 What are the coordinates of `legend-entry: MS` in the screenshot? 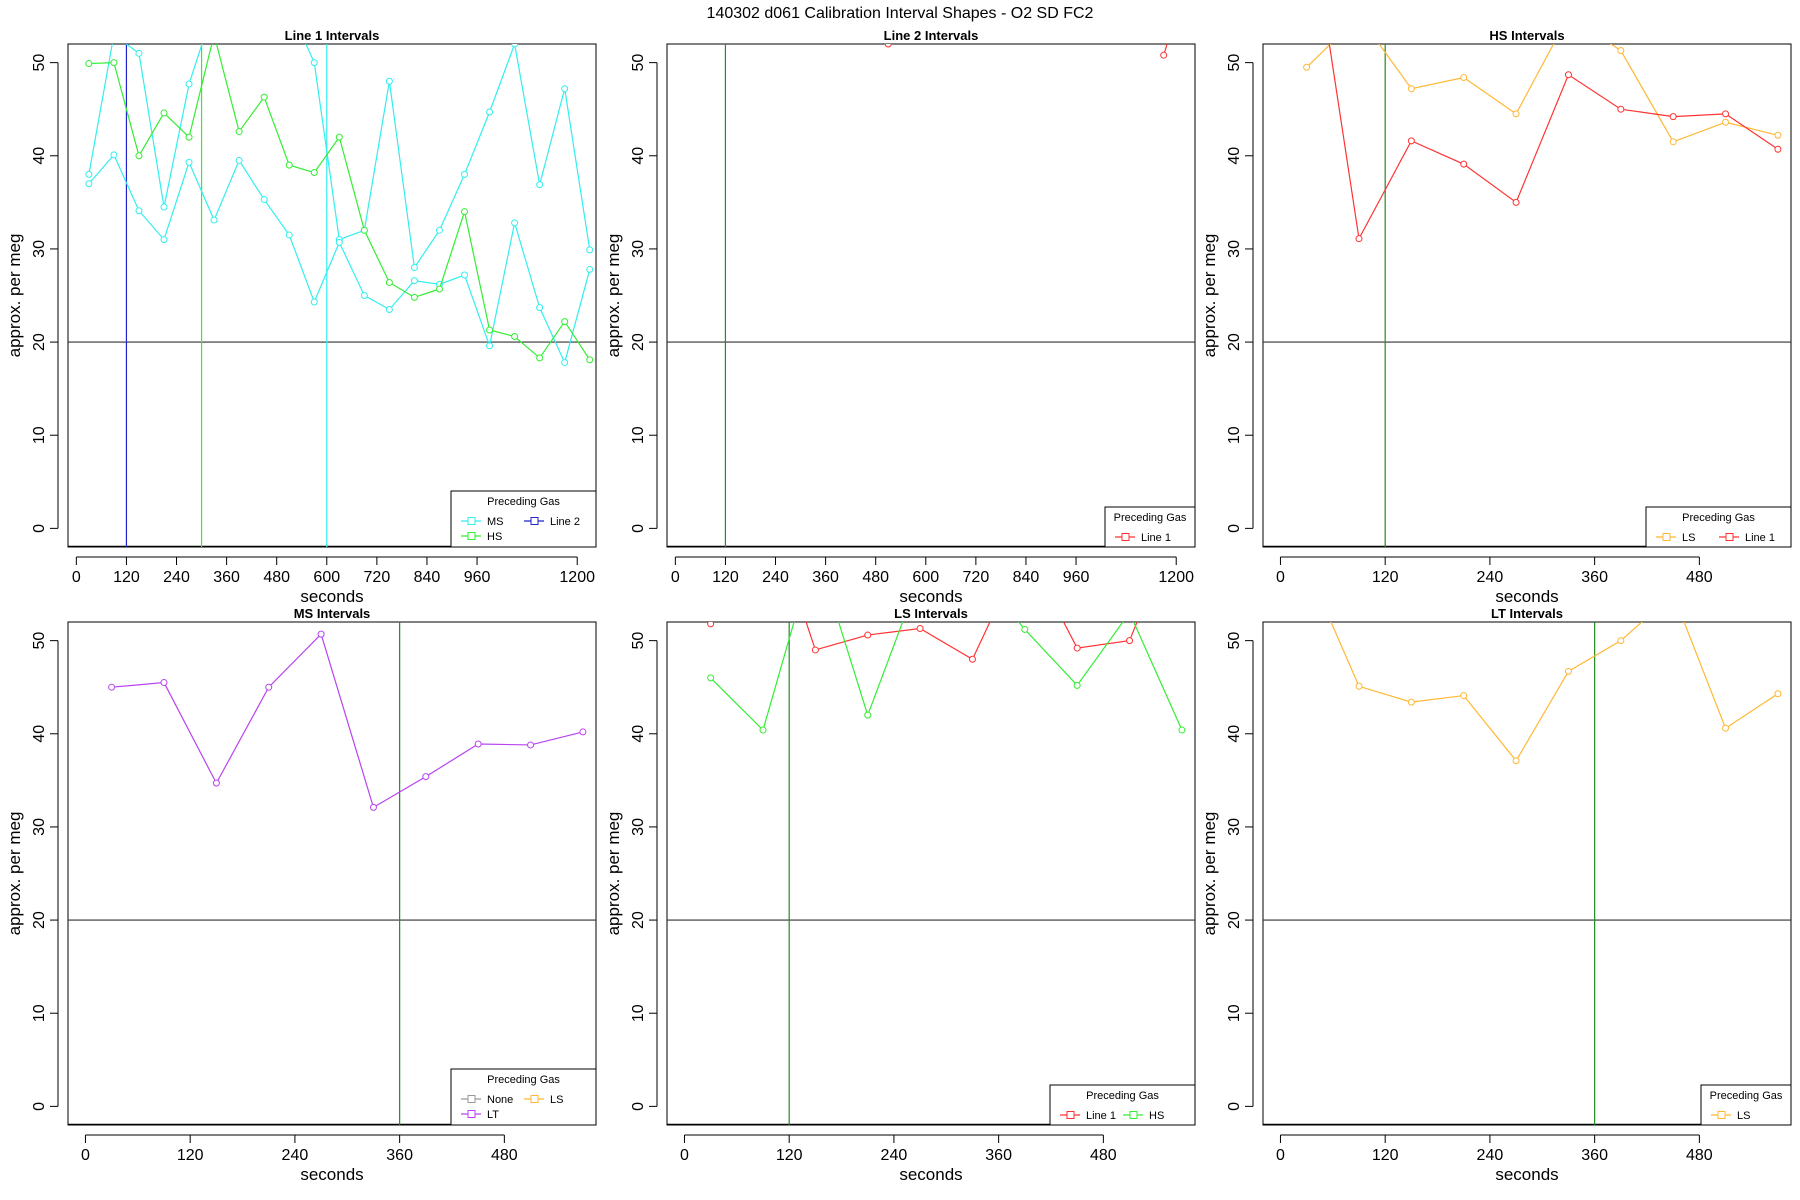 It's located at (495, 522).